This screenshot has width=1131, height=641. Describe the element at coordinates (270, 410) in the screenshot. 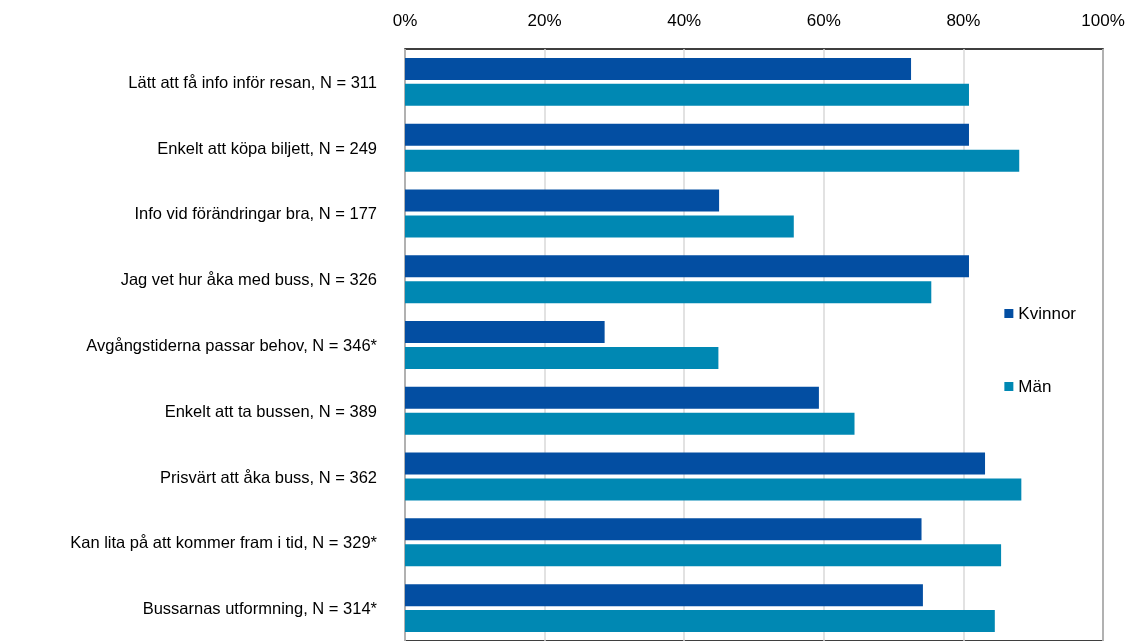

I see `y-tick-label: Enkelt att ta bussen, N = 389` at that location.